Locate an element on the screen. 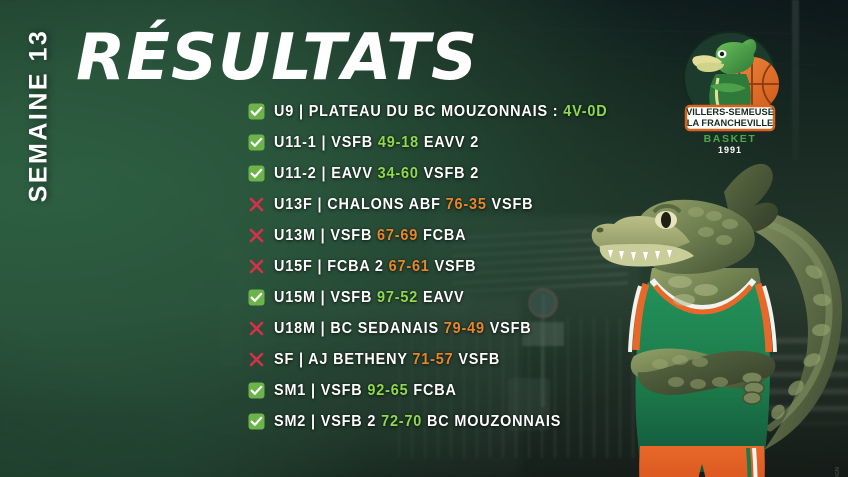 This screenshot has height=477, width=848. result-score: 97-52 is located at coordinates (398, 297).